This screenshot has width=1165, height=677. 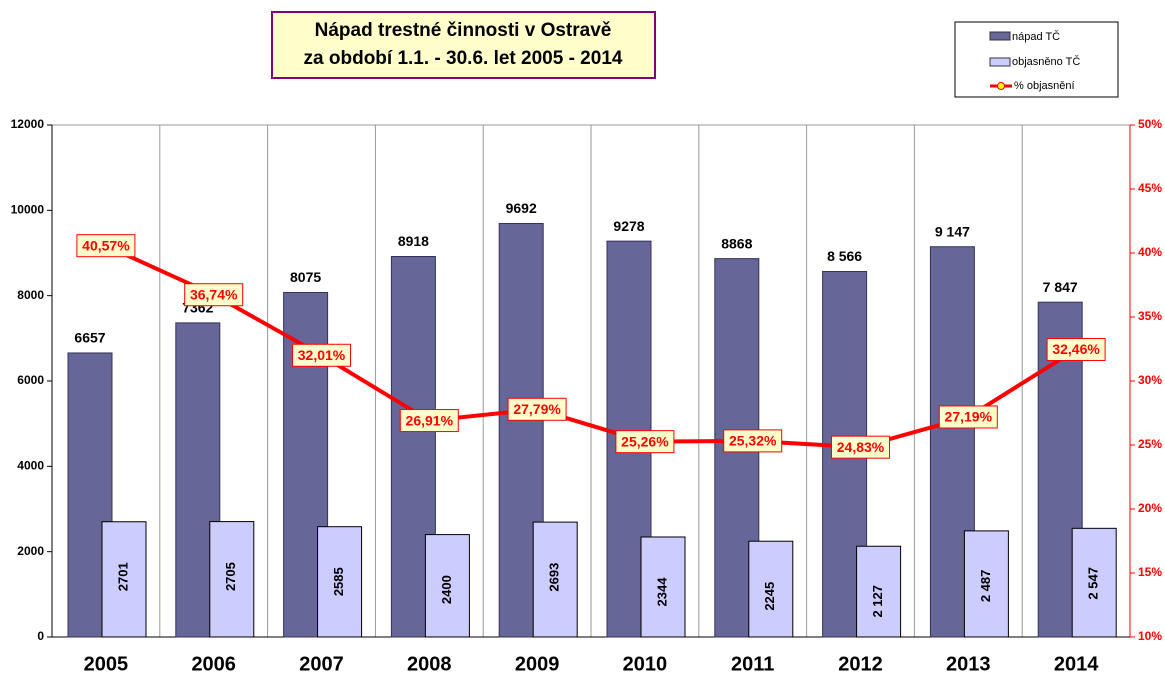 What do you see at coordinates (30, 551) in the screenshot?
I see `y-tick-label: 2000` at bounding box center [30, 551].